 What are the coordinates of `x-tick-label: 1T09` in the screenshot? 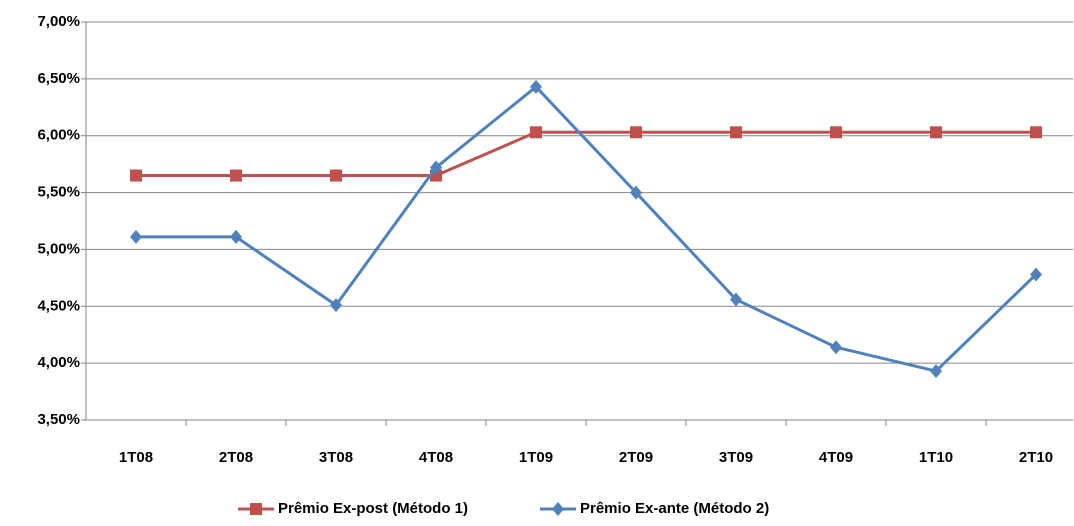 It's located at (536, 457).